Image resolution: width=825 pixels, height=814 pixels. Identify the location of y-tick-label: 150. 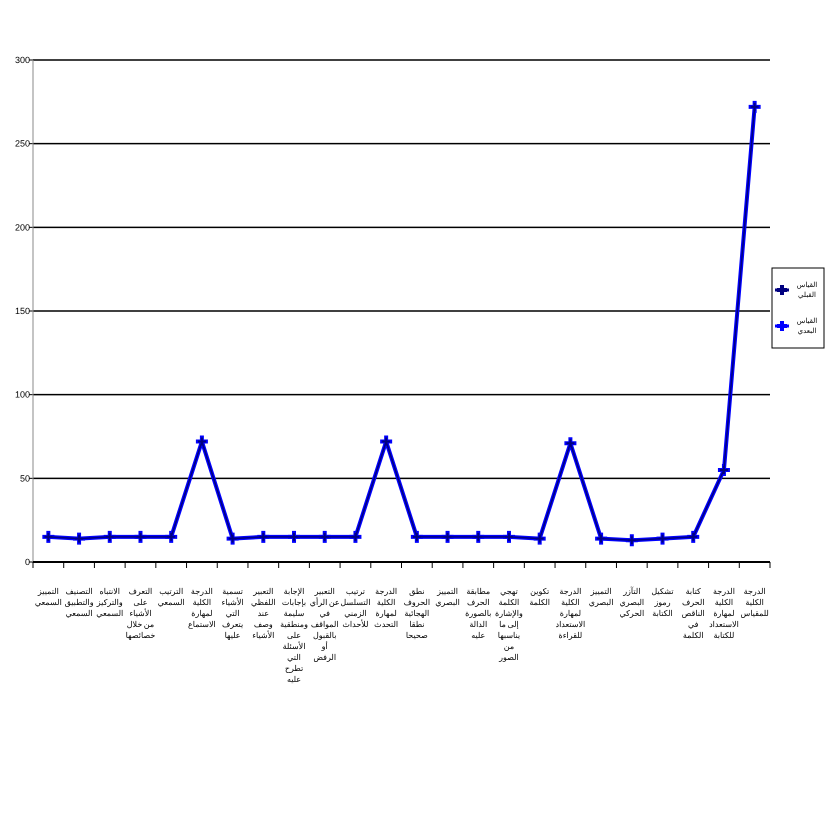
(22, 311).